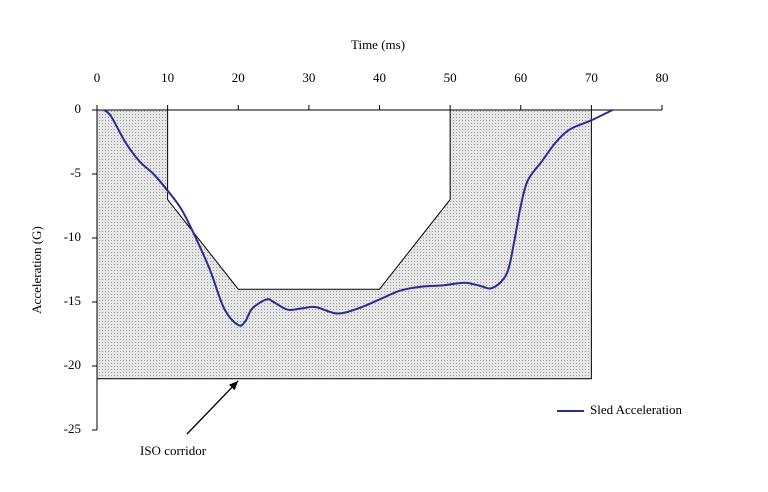  What do you see at coordinates (591, 77) in the screenshot?
I see `x-tick-label: 70` at bounding box center [591, 77].